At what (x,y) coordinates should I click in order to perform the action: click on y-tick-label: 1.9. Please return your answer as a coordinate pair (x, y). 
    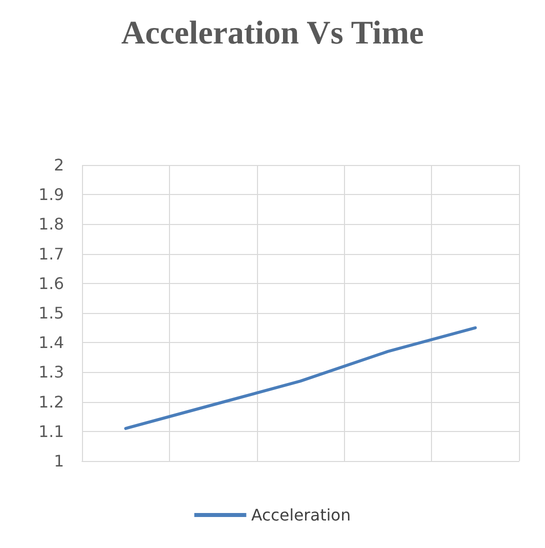
    Looking at the image, I should click on (51, 194).